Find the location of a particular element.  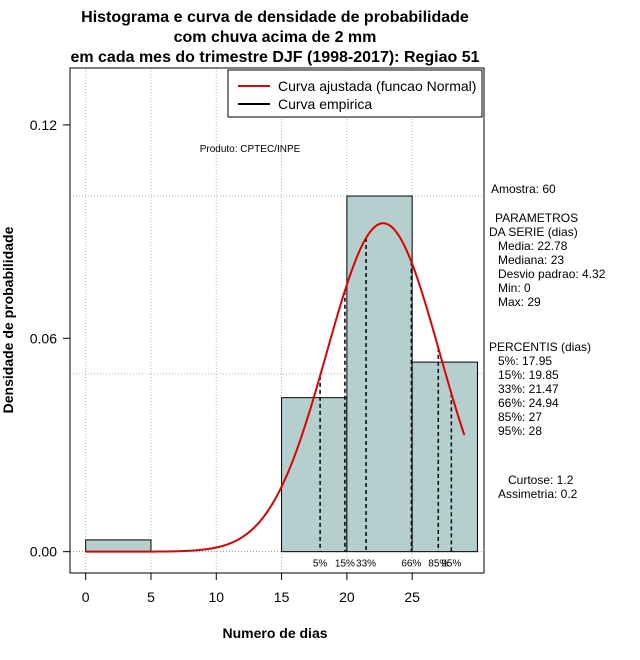

y-tick-label-0: 0.00 is located at coordinates (43, 552).